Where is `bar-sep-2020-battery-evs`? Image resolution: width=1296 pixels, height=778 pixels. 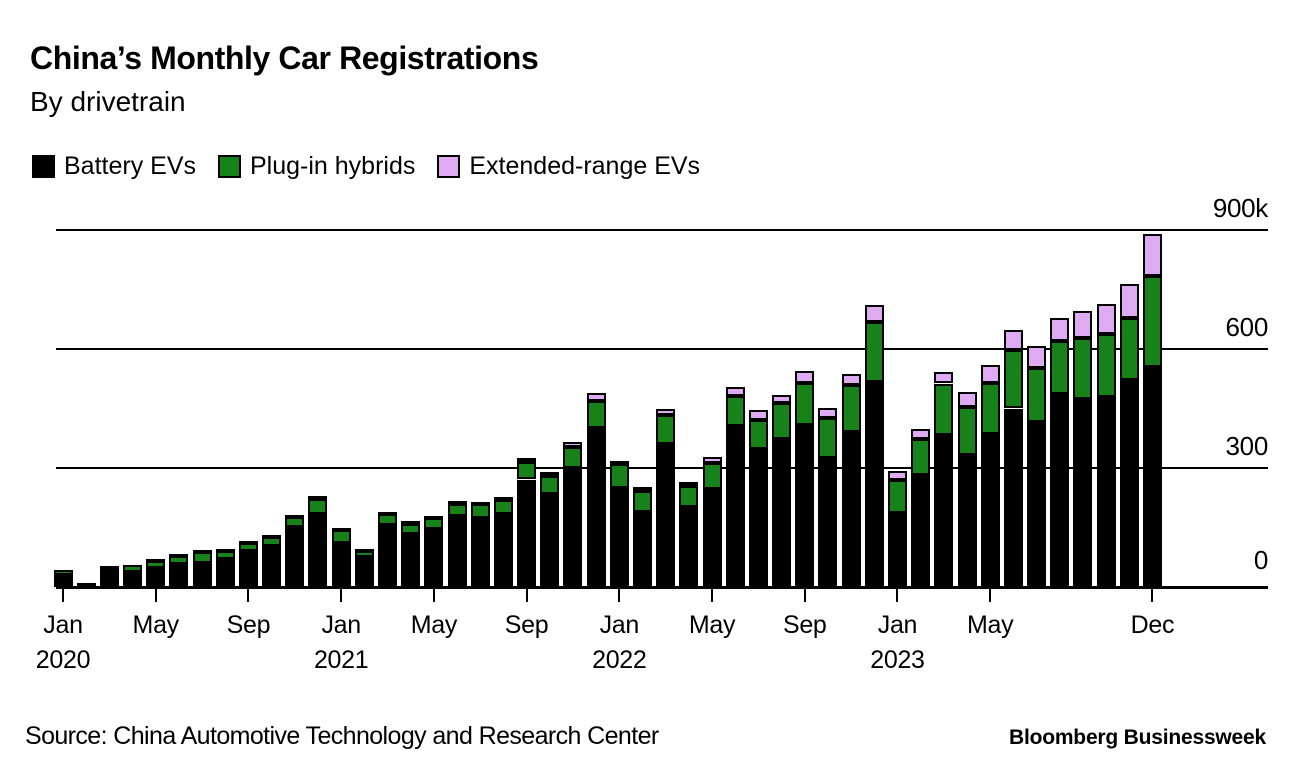
bar-sep-2020-battery-evs is located at coordinates (248, 568).